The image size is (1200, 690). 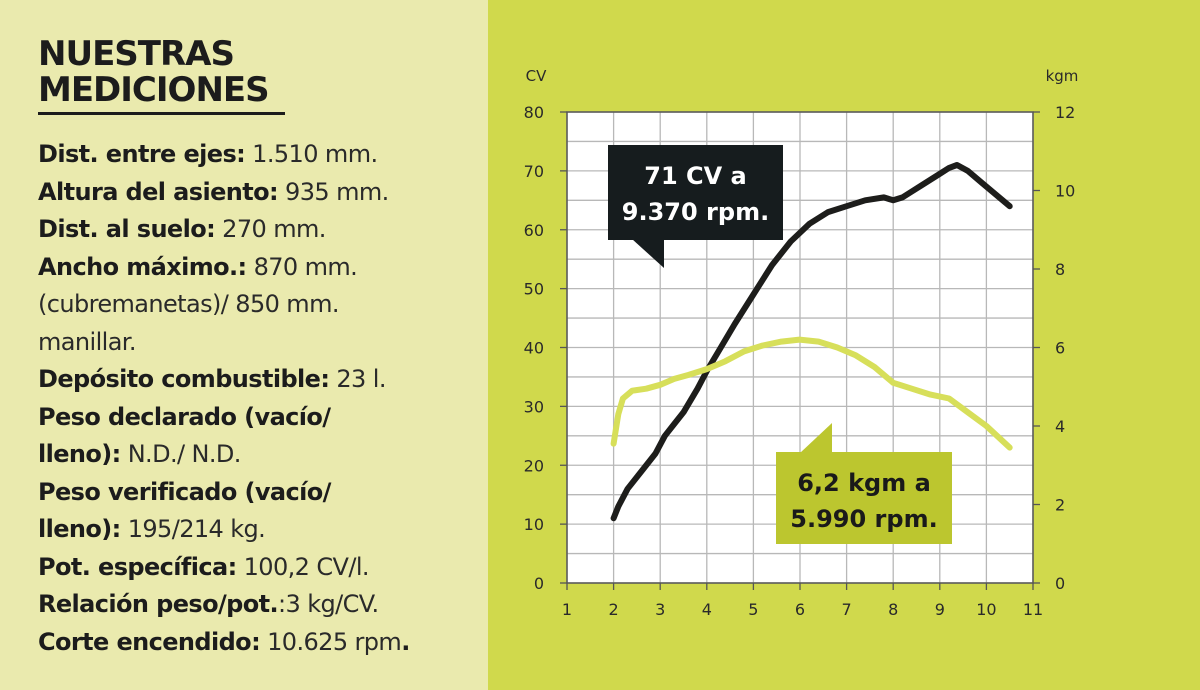 I want to click on y-left-tick-label: 50, so click(x=534, y=289).